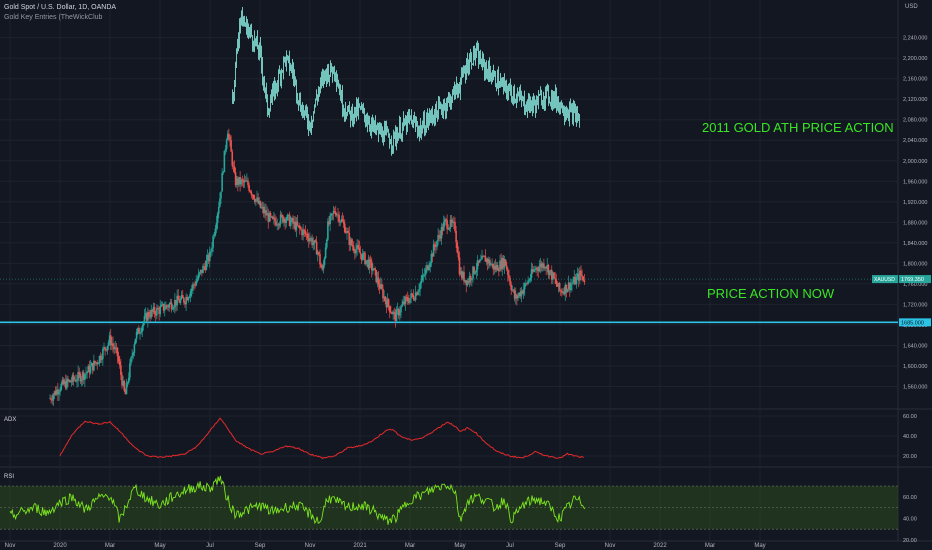 Image resolution: width=932 pixels, height=550 pixels. What do you see at coordinates (449, 502) in the screenshot?
I see `rsi-pane: RSI` at bounding box center [449, 502].